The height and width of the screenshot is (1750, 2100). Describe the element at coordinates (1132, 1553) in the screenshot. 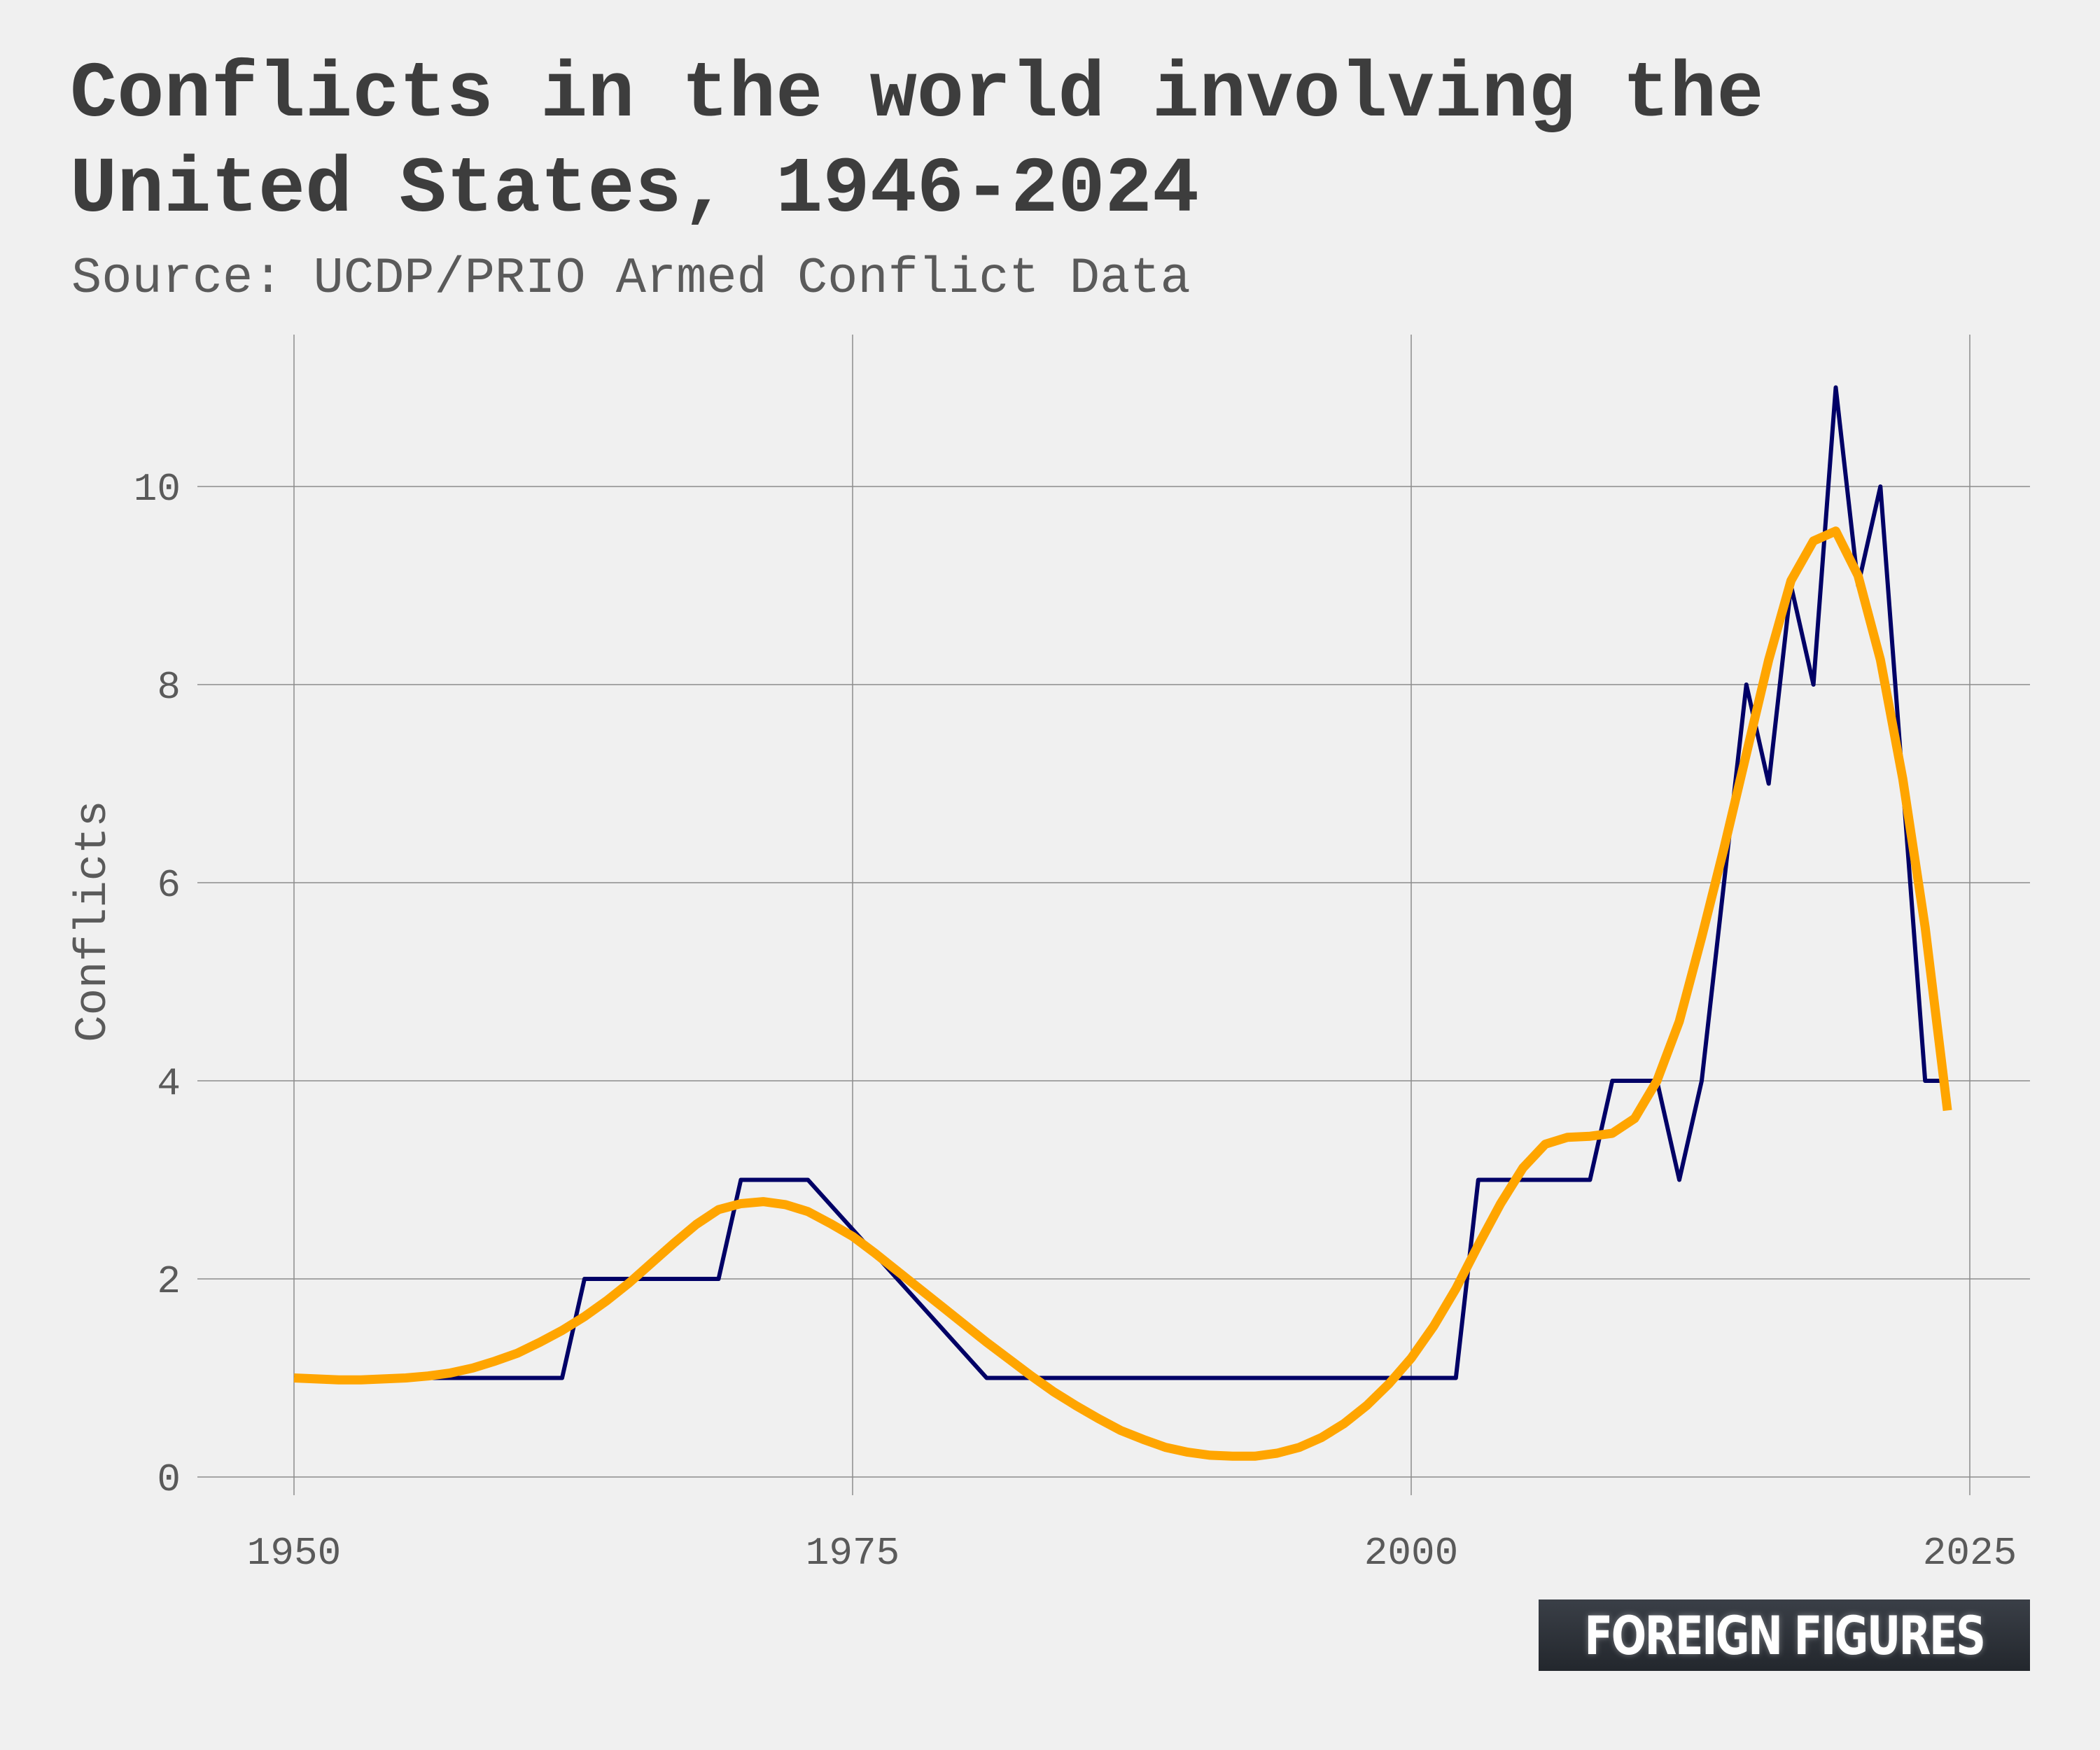

I see `x-tick-labels: 1950 1975 2000 2025` at that location.